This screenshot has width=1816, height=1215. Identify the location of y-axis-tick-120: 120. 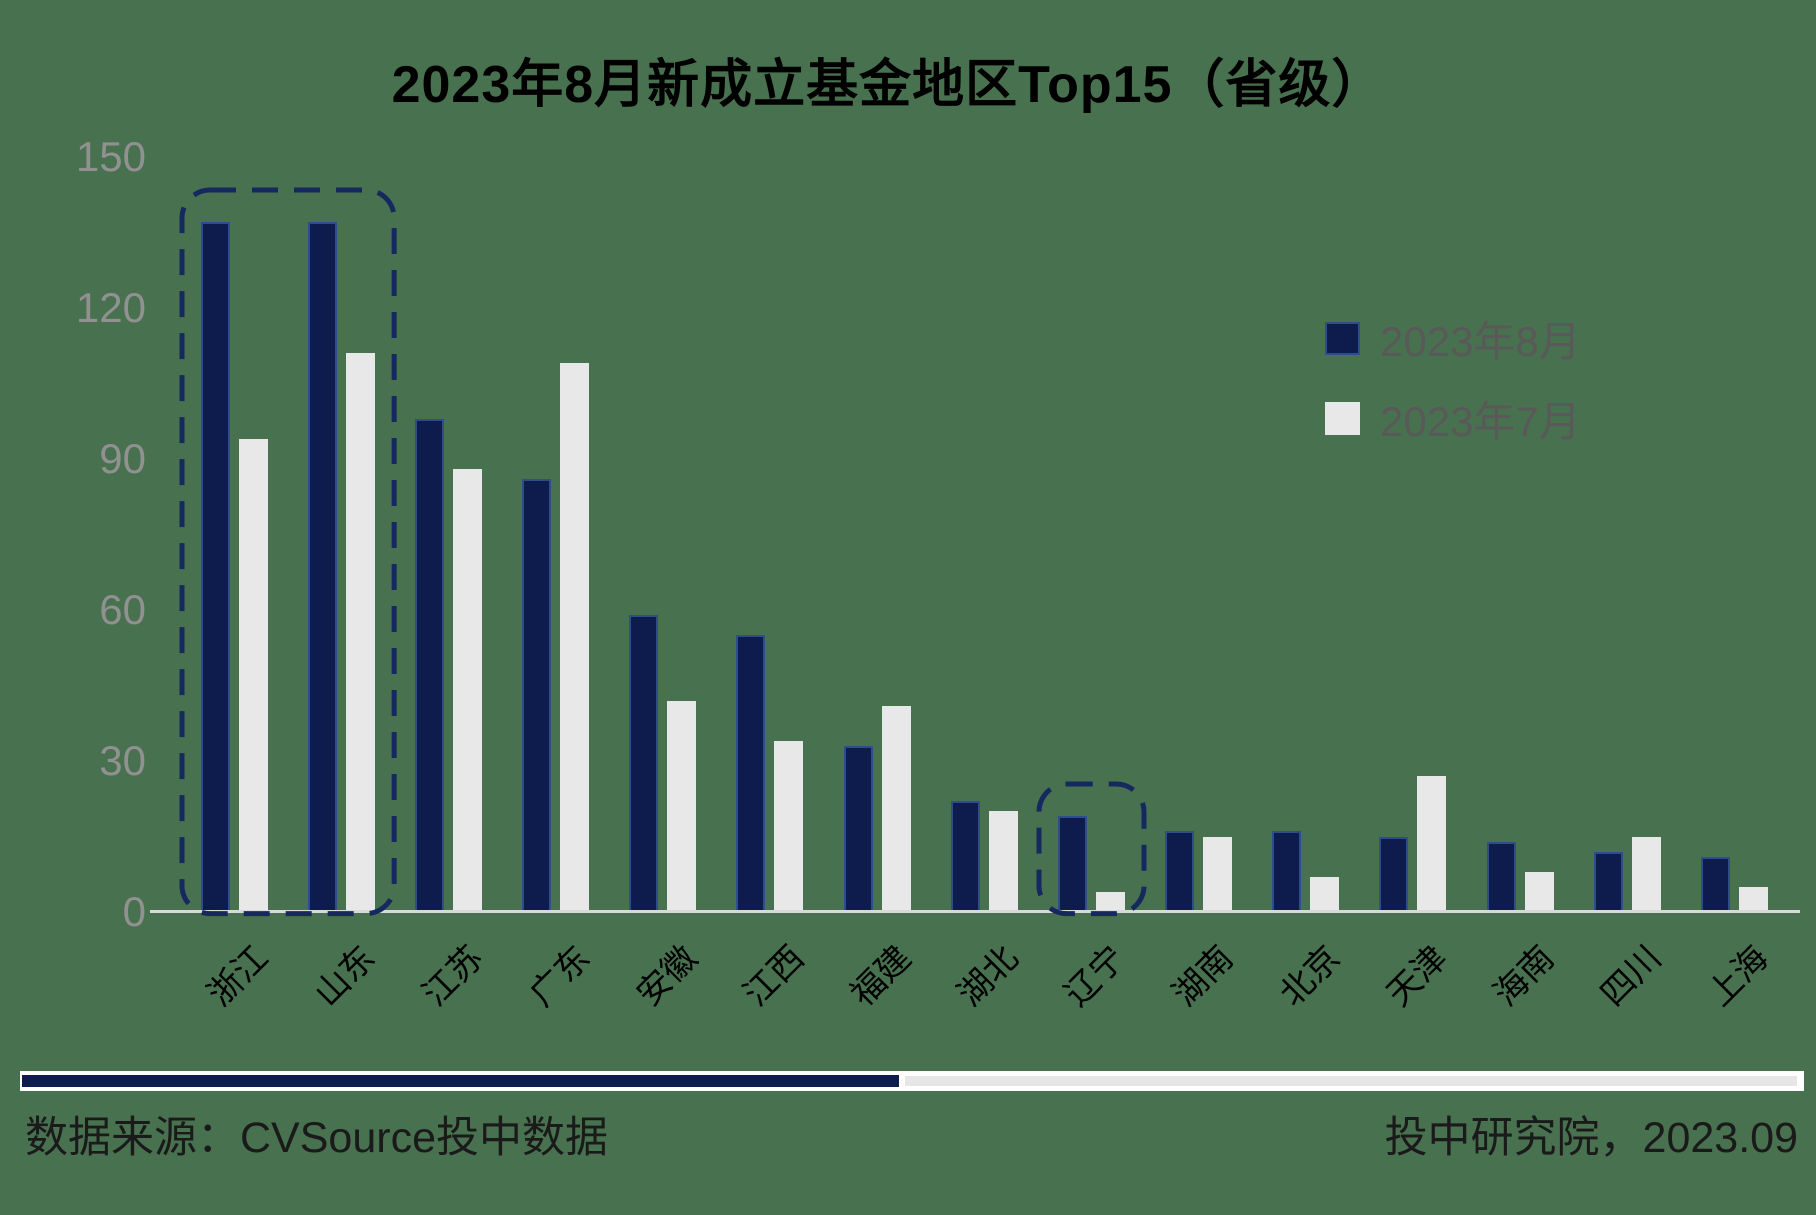
(110, 307).